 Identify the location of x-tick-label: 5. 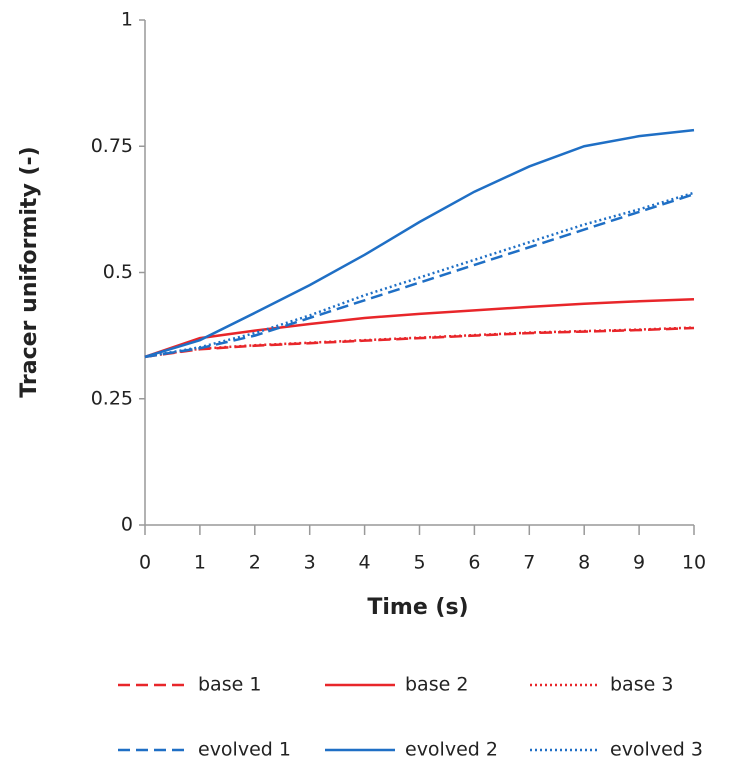
(419, 563).